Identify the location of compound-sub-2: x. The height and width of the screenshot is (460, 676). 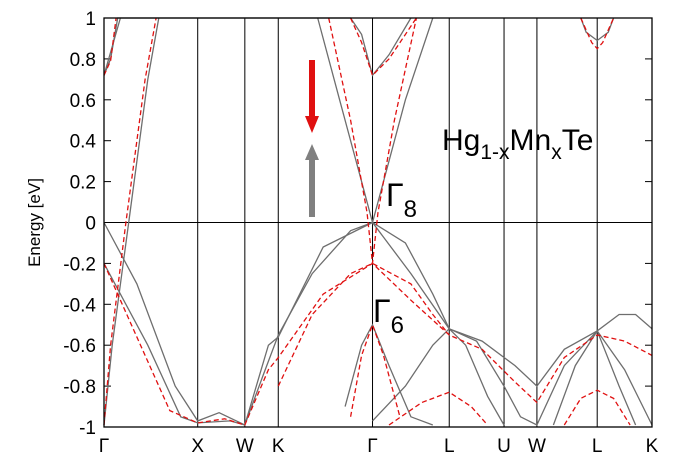
(556, 152).